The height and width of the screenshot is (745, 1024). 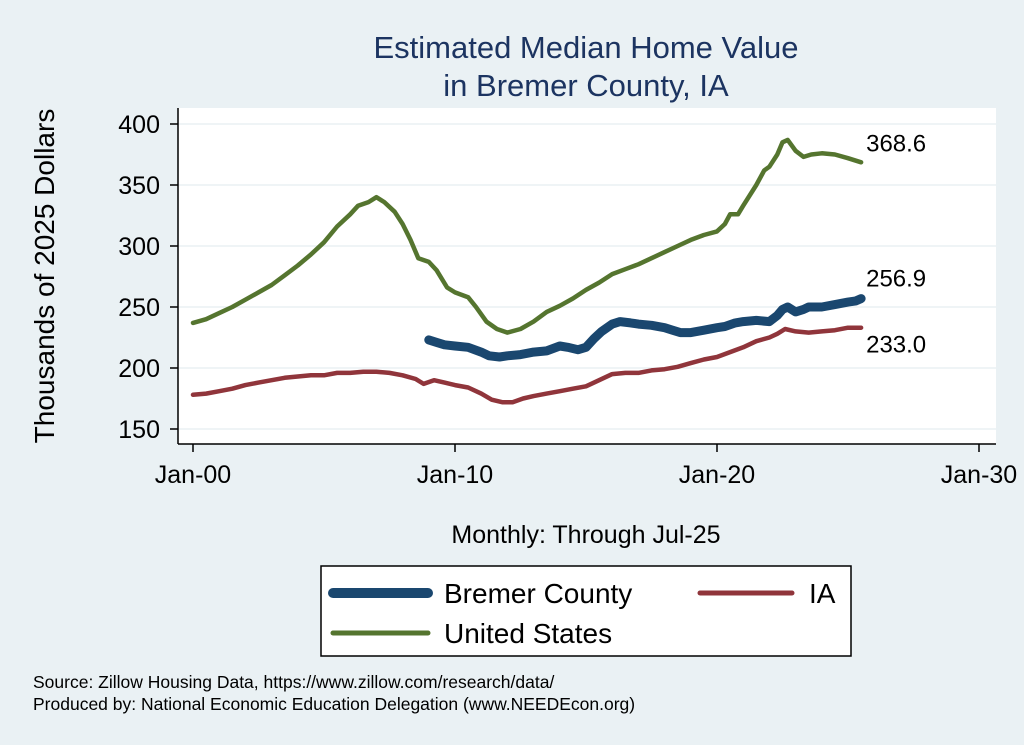 I want to click on end-label-united-states: 368.6, so click(x=896, y=143).